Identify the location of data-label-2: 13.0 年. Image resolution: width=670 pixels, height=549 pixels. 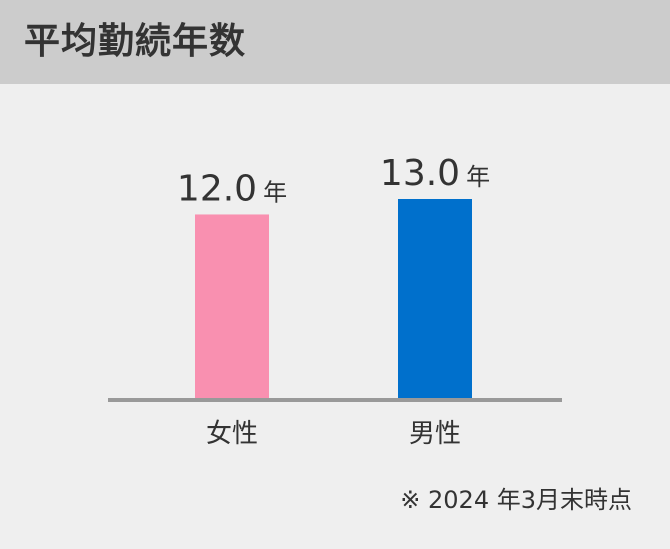
(435, 173).